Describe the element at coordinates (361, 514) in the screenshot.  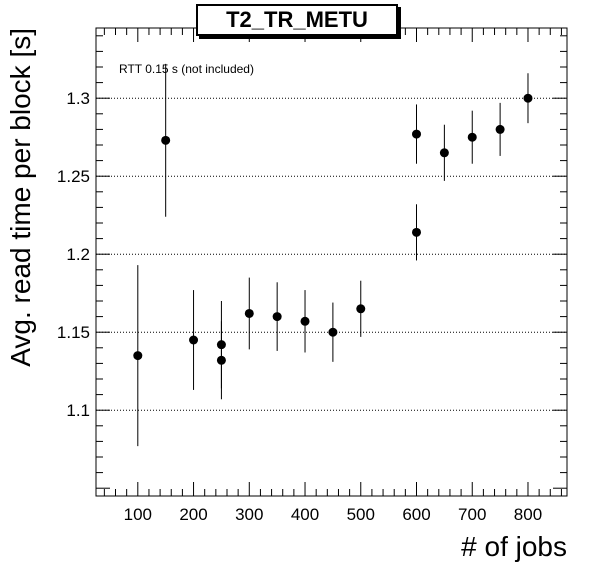
I see `x-tick-label: 500` at that location.